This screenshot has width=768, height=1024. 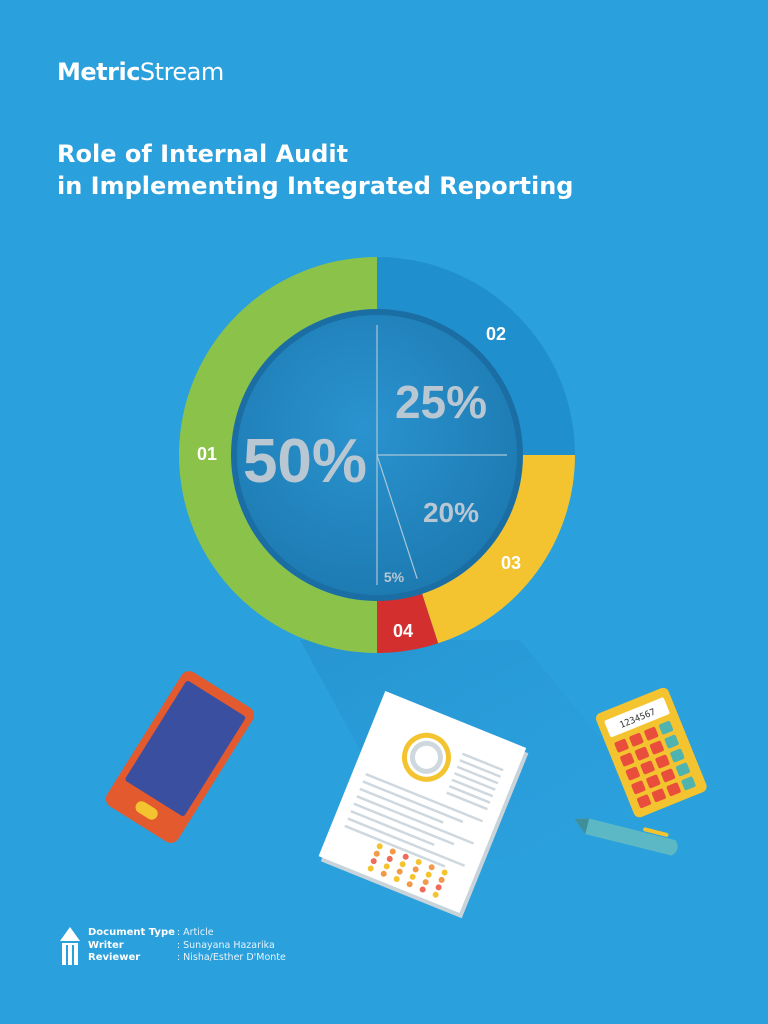 I want to click on reviewer-row: Reviewer : Nisha/Esther D'Monte, so click(x=187, y=958).